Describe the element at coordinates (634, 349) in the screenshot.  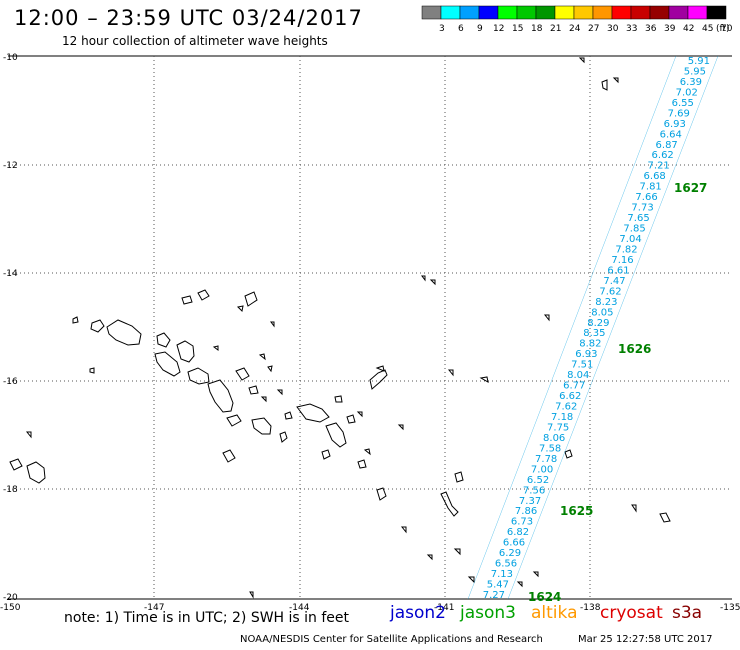
I see `track-time-label: 1626` at that location.